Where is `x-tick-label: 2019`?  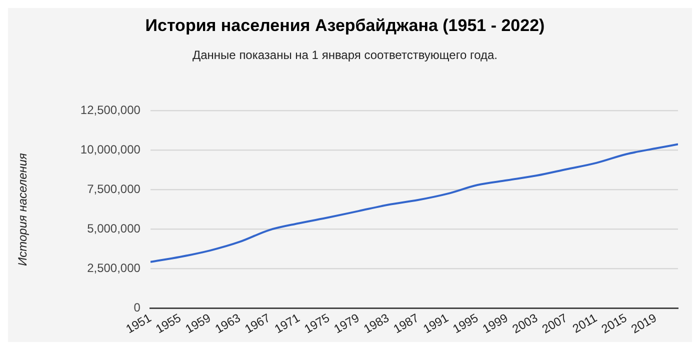
x-tick-label: 2019 is located at coordinates (644, 323).